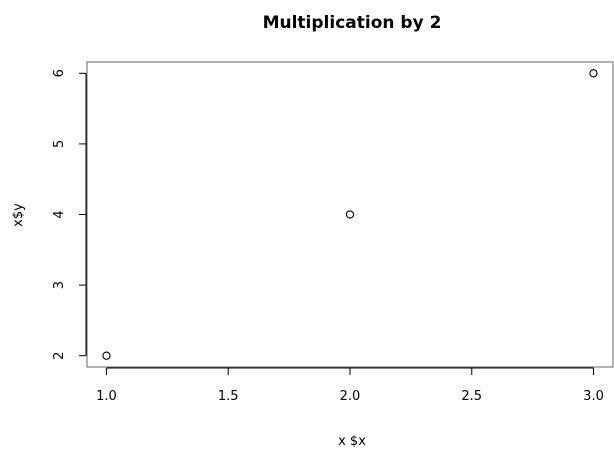 The image size is (614, 450). I want to click on x-tick-label: 2.0, so click(350, 396).